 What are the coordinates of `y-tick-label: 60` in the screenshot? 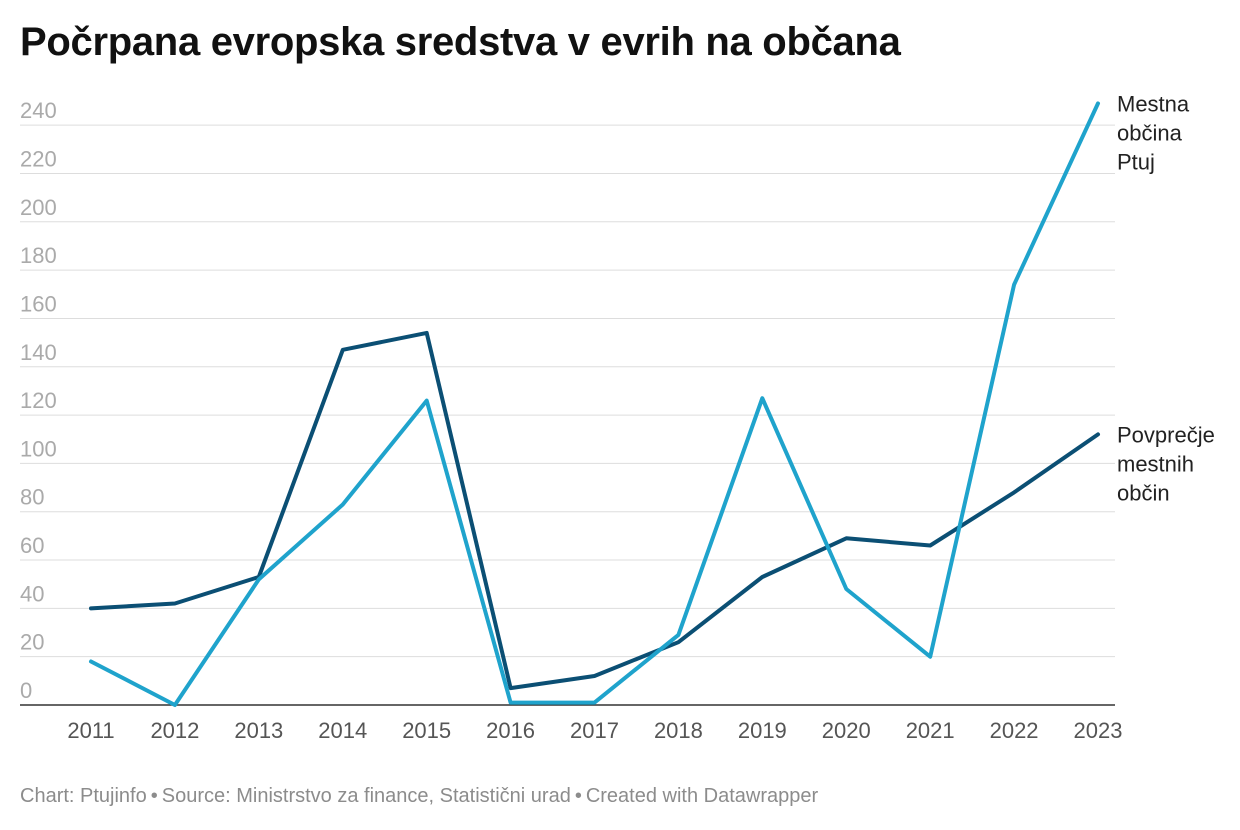 It's located at (32, 545).